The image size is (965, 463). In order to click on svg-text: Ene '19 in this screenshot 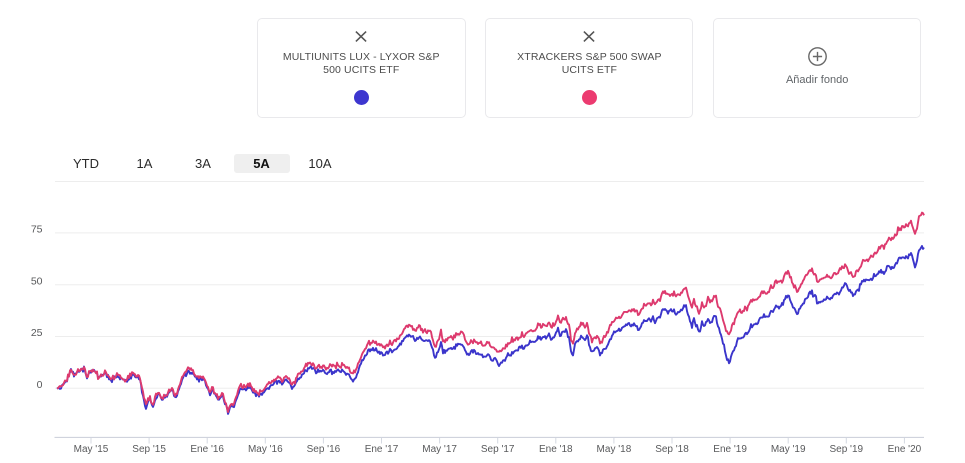, I will do `click(730, 449)`.